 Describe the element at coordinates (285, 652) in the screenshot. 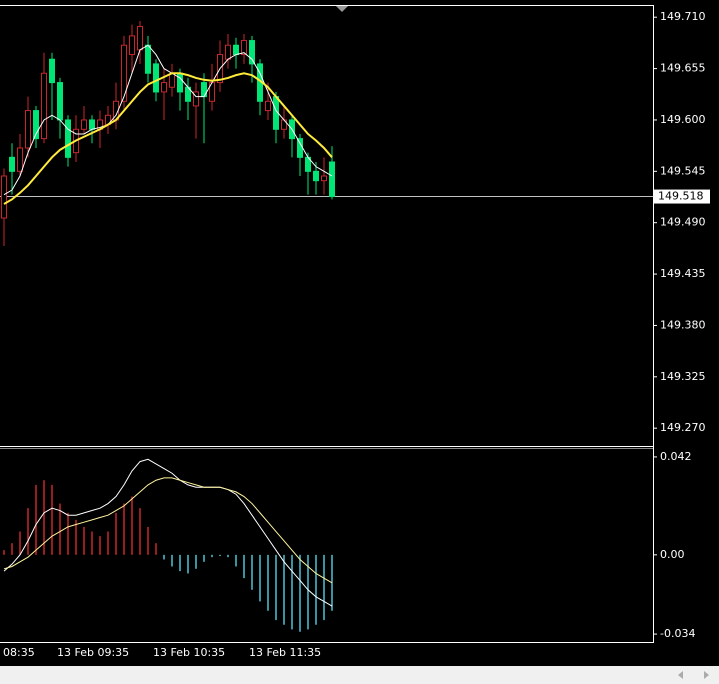

I see `x-tick-label: 13 Feb 11:35` at that location.